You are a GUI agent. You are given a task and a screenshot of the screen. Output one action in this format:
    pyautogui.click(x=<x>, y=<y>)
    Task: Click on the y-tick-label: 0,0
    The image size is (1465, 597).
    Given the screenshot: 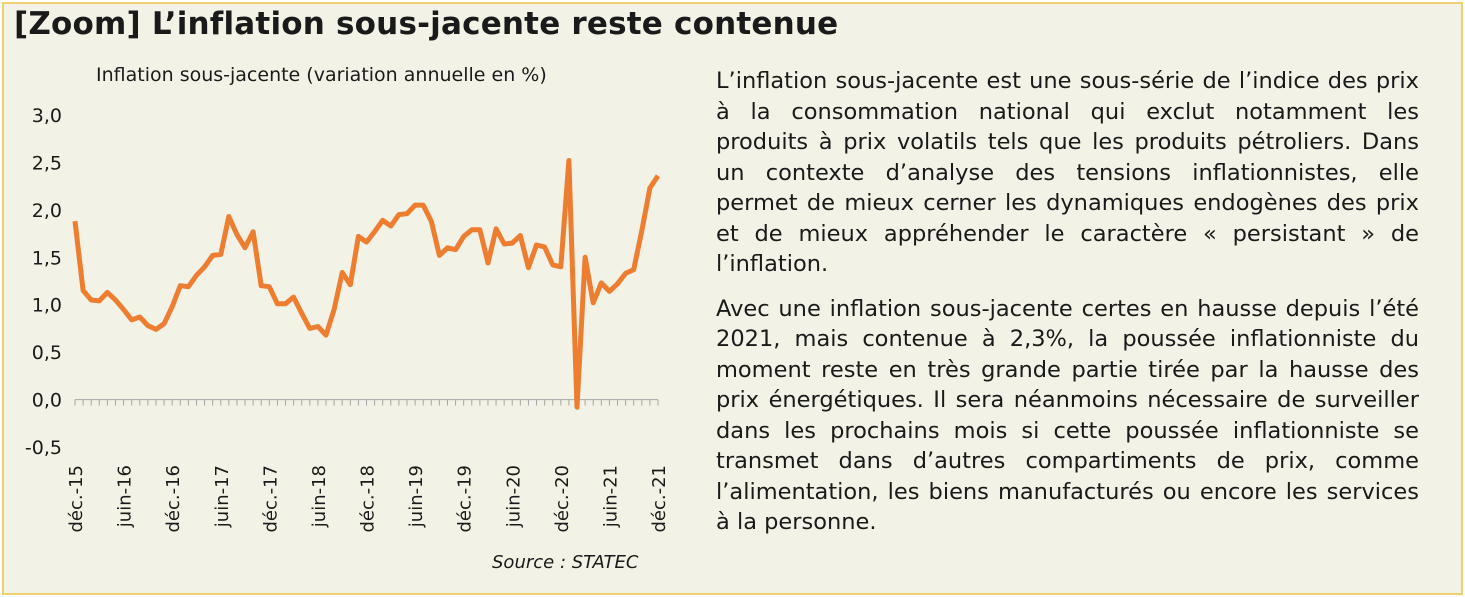 What is the action you would take?
    pyautogui.click(x=47, y=401)
    